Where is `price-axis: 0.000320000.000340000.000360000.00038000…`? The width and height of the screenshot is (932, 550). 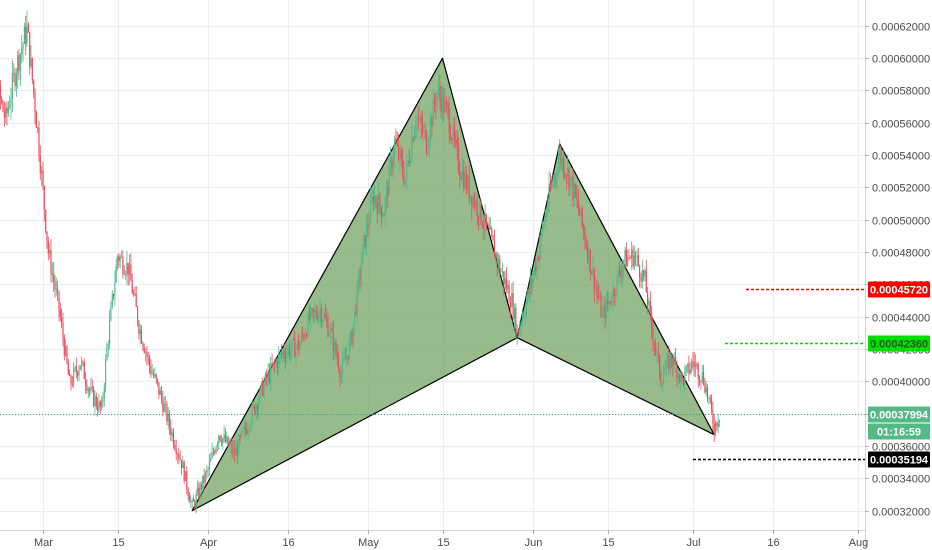 price-axis: 0.000320000.000340000.000360000.00038000… is located at coordinates (897, 270).